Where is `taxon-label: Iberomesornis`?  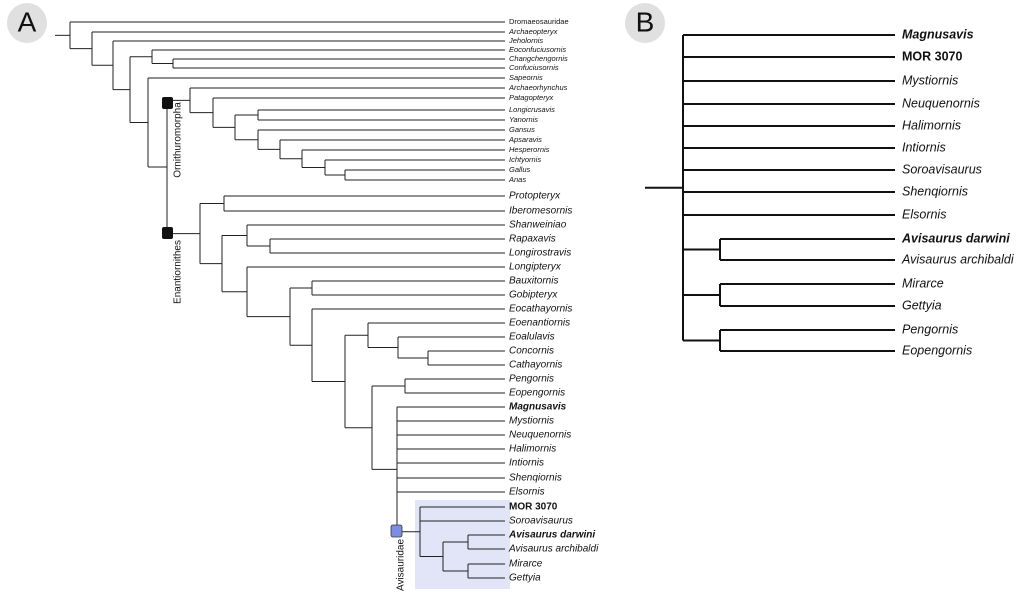
taxon-label: Iberomesornis is located at coordinates (540, 211).